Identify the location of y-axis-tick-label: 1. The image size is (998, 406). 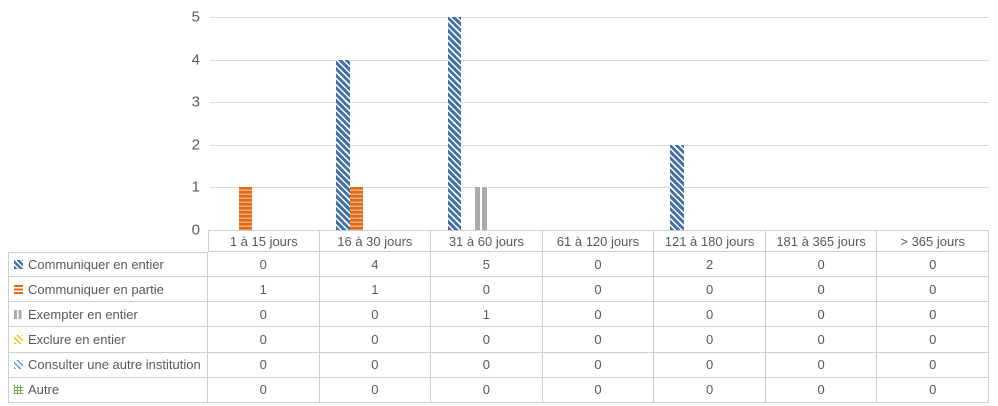
(195, 187).